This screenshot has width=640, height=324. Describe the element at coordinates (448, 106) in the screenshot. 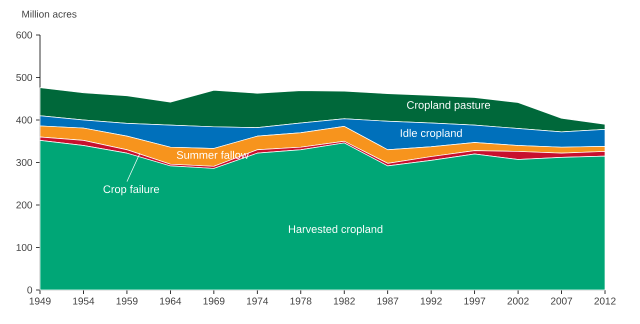

I see `series-label: Cropland pasture` at that location.